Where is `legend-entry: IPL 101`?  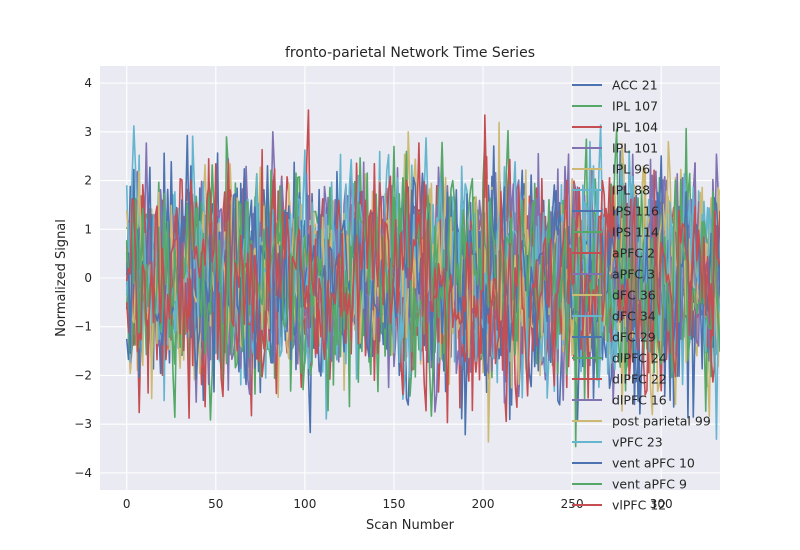
legend-entry: IPL 101 is located at coordinates (635, 148).